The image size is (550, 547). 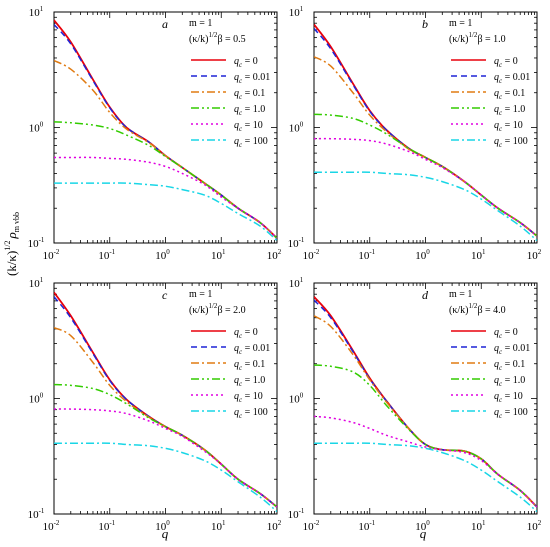 What do you see at coordinates (366, 255) in the screenshot?
I see `x-tick-label: 10⁻¹` at bounding box center [366, 255].